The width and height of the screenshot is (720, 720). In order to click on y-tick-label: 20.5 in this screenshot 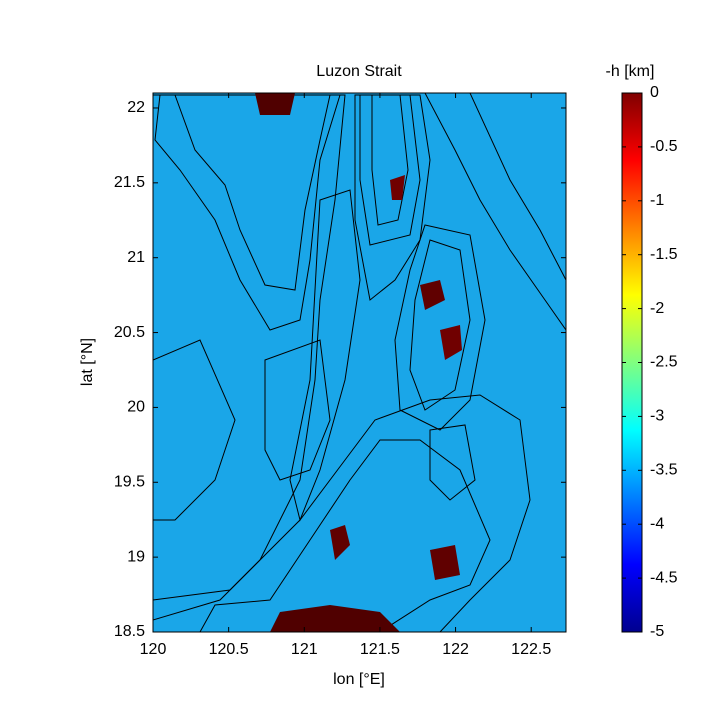, I will do `click(129, 332)`.